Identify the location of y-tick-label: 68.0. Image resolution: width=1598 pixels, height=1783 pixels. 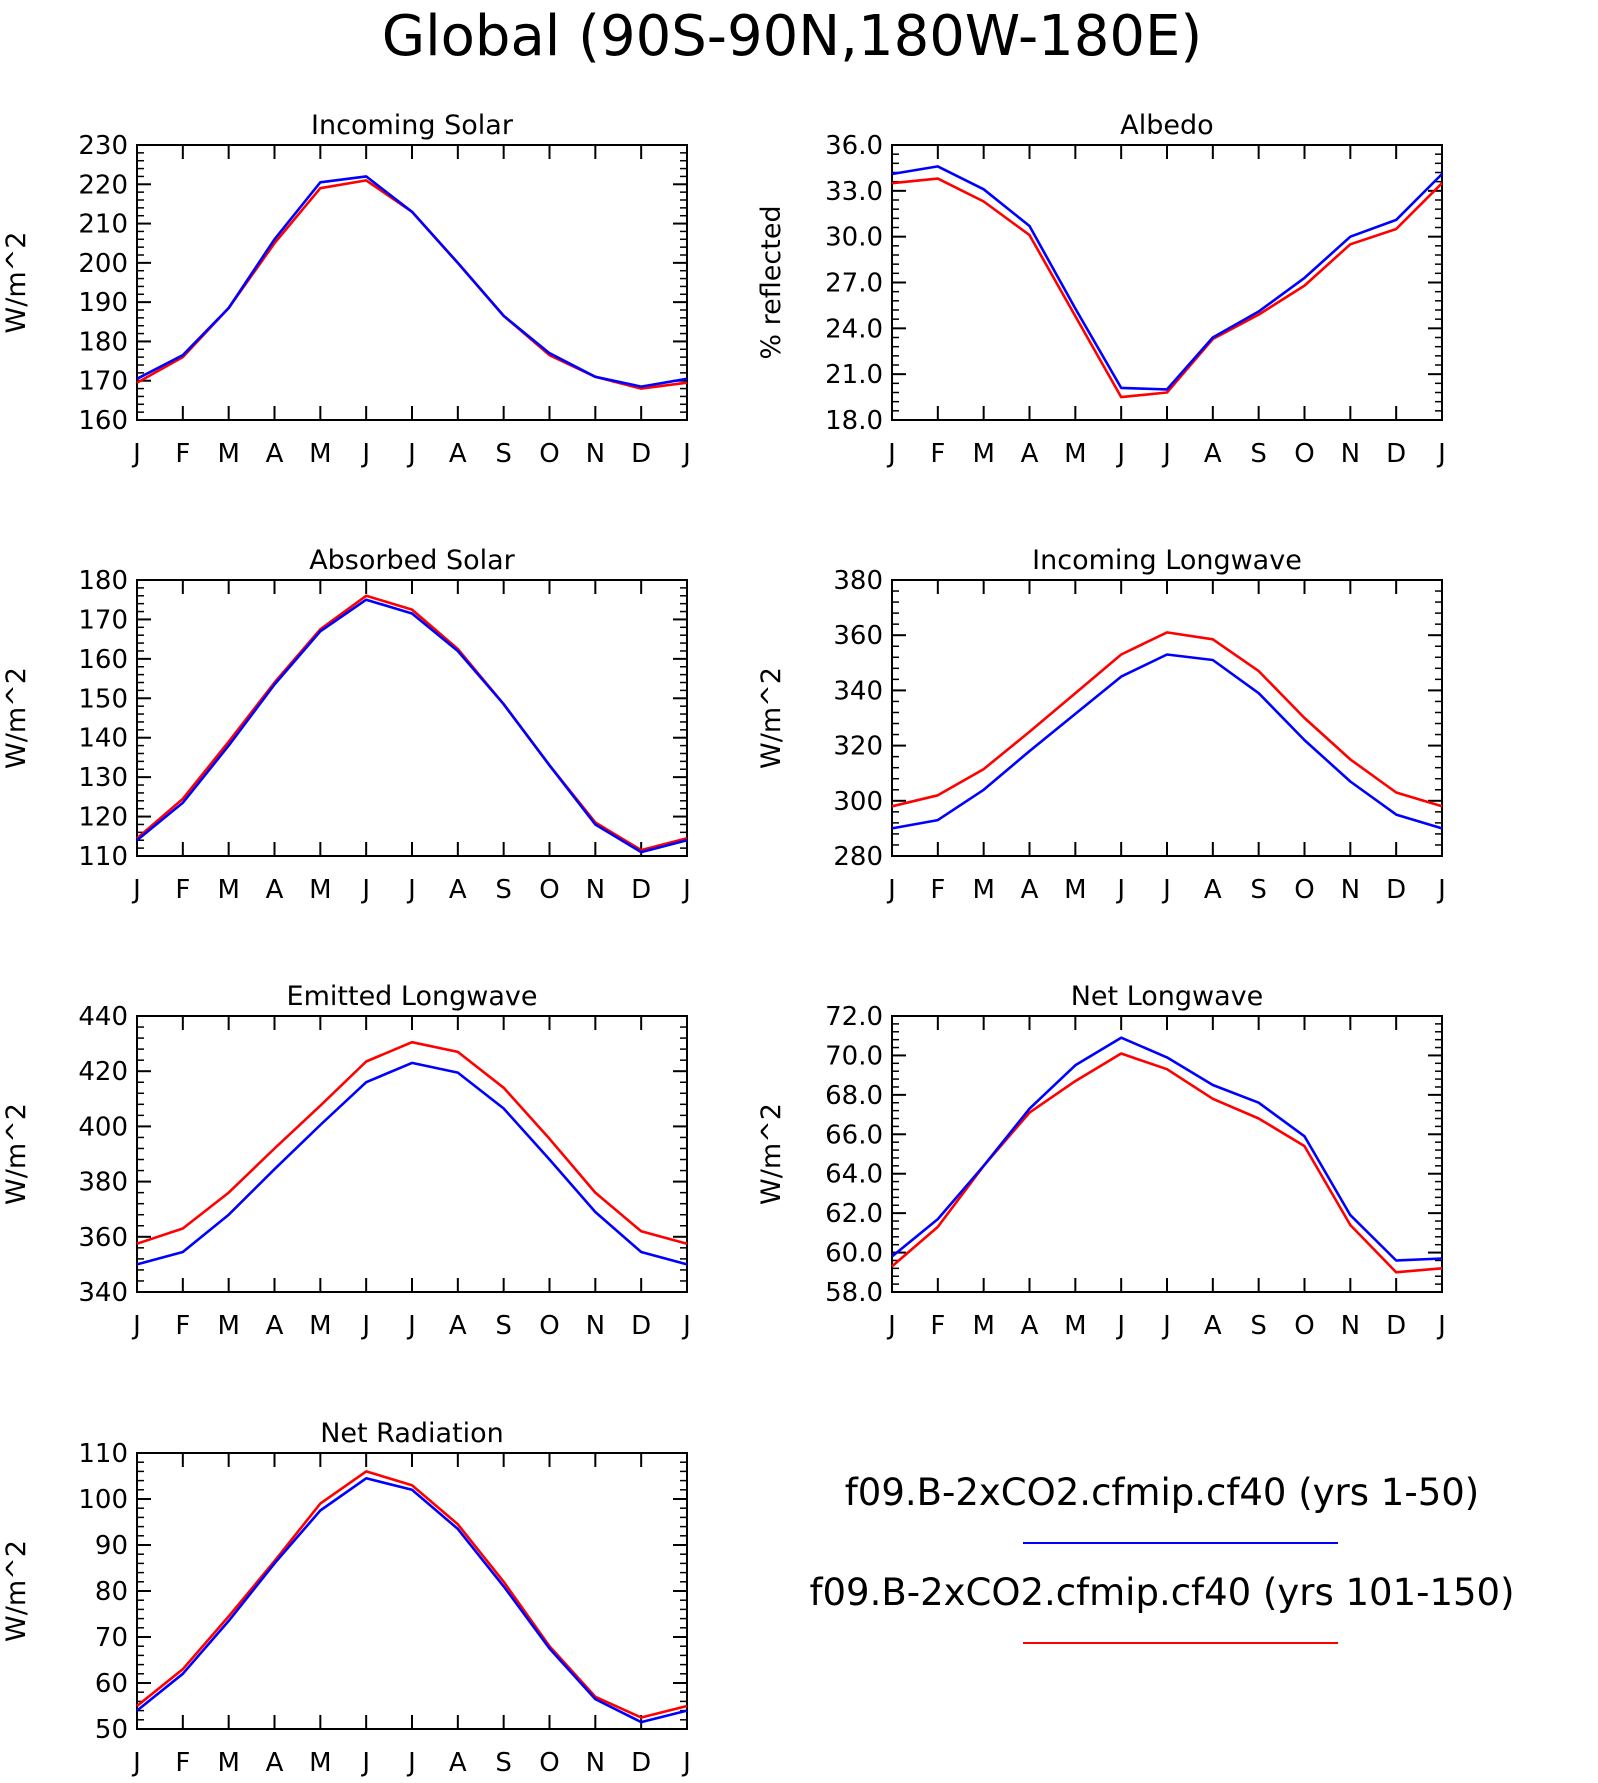
(854, 1096).